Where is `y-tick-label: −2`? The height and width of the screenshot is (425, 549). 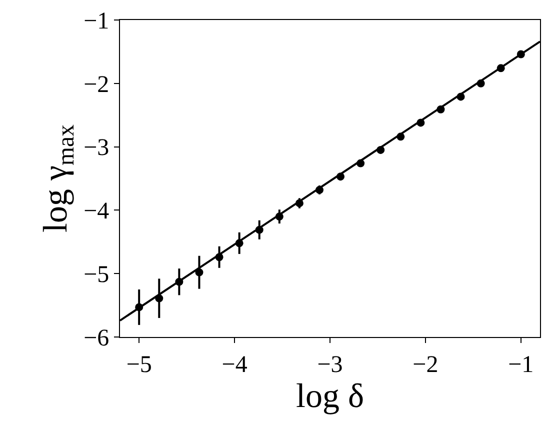
y-tick-label: −2 is located at coordinates (97, 85).